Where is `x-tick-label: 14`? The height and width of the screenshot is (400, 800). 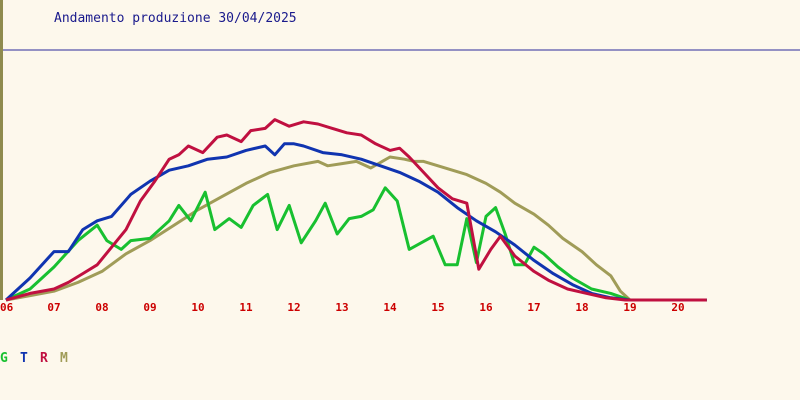 x-tick-label: 14 is located at coordinates (390, 307).